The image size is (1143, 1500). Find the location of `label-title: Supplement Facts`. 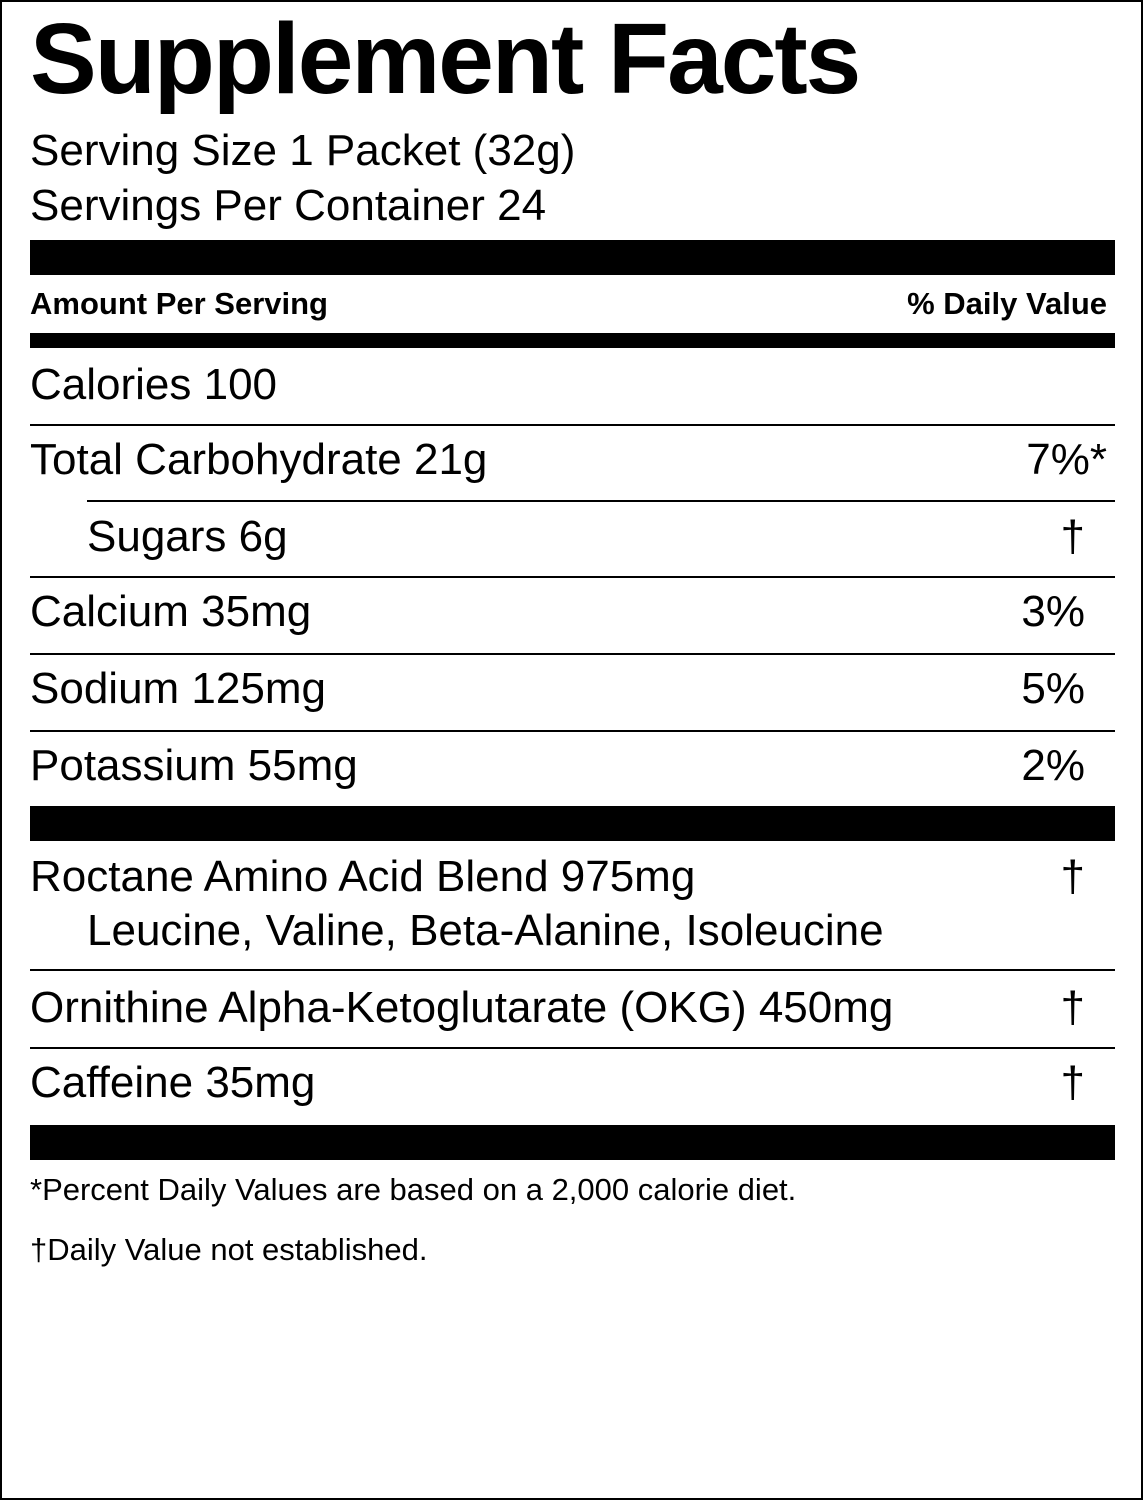

label-title: Supplement Facts is located at coordinates (445, 59).